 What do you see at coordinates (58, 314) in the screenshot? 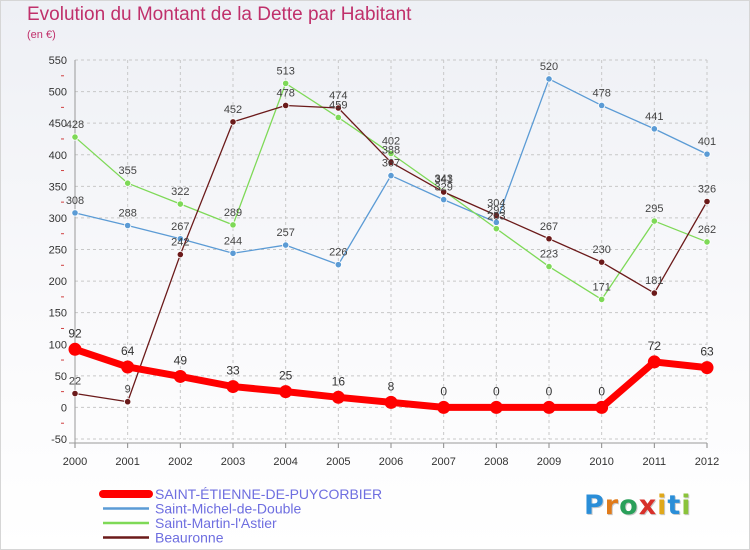
I see `y-tick-label: 150` at bounding box center [58, 314].